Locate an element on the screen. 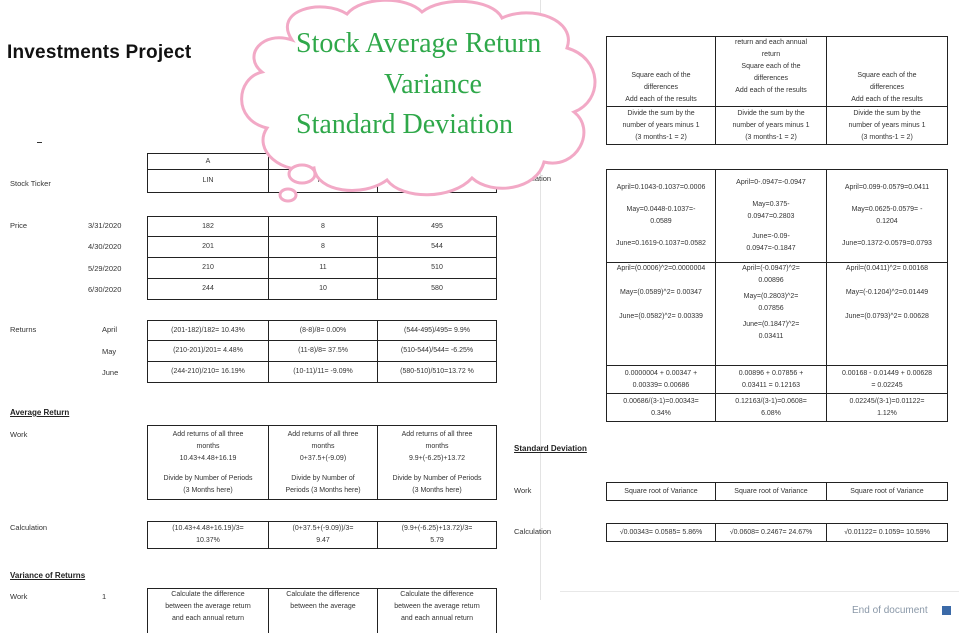 This screenshot has height=638, width=959. std-calc-cell: √0.0608= 0.2467= 24.67% is located at coordinates (771, 532).